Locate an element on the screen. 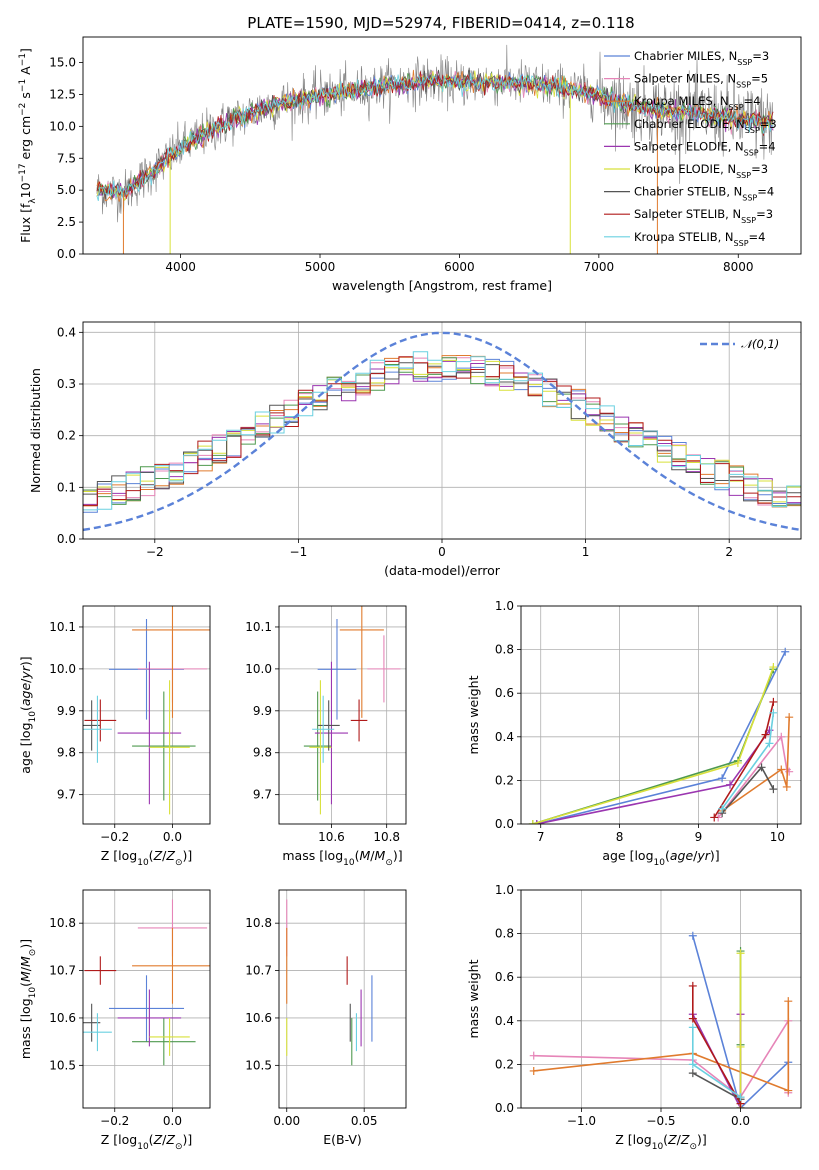  residual-histogram is located at coordinates (442, 431).